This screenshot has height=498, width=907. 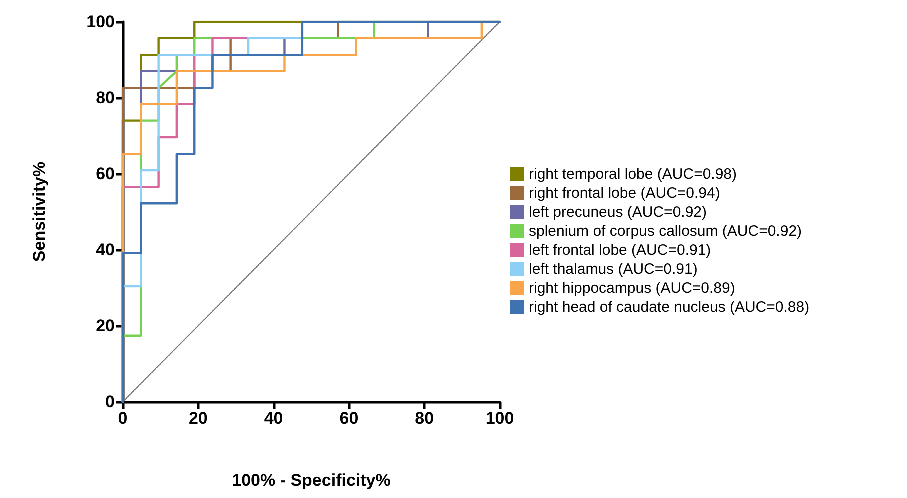 What do you see at coordinates (620, 250) in the screenshot?
I see `legend-label: left frontal lobe (AUC=0.91)` at bounding box center [620, 250].